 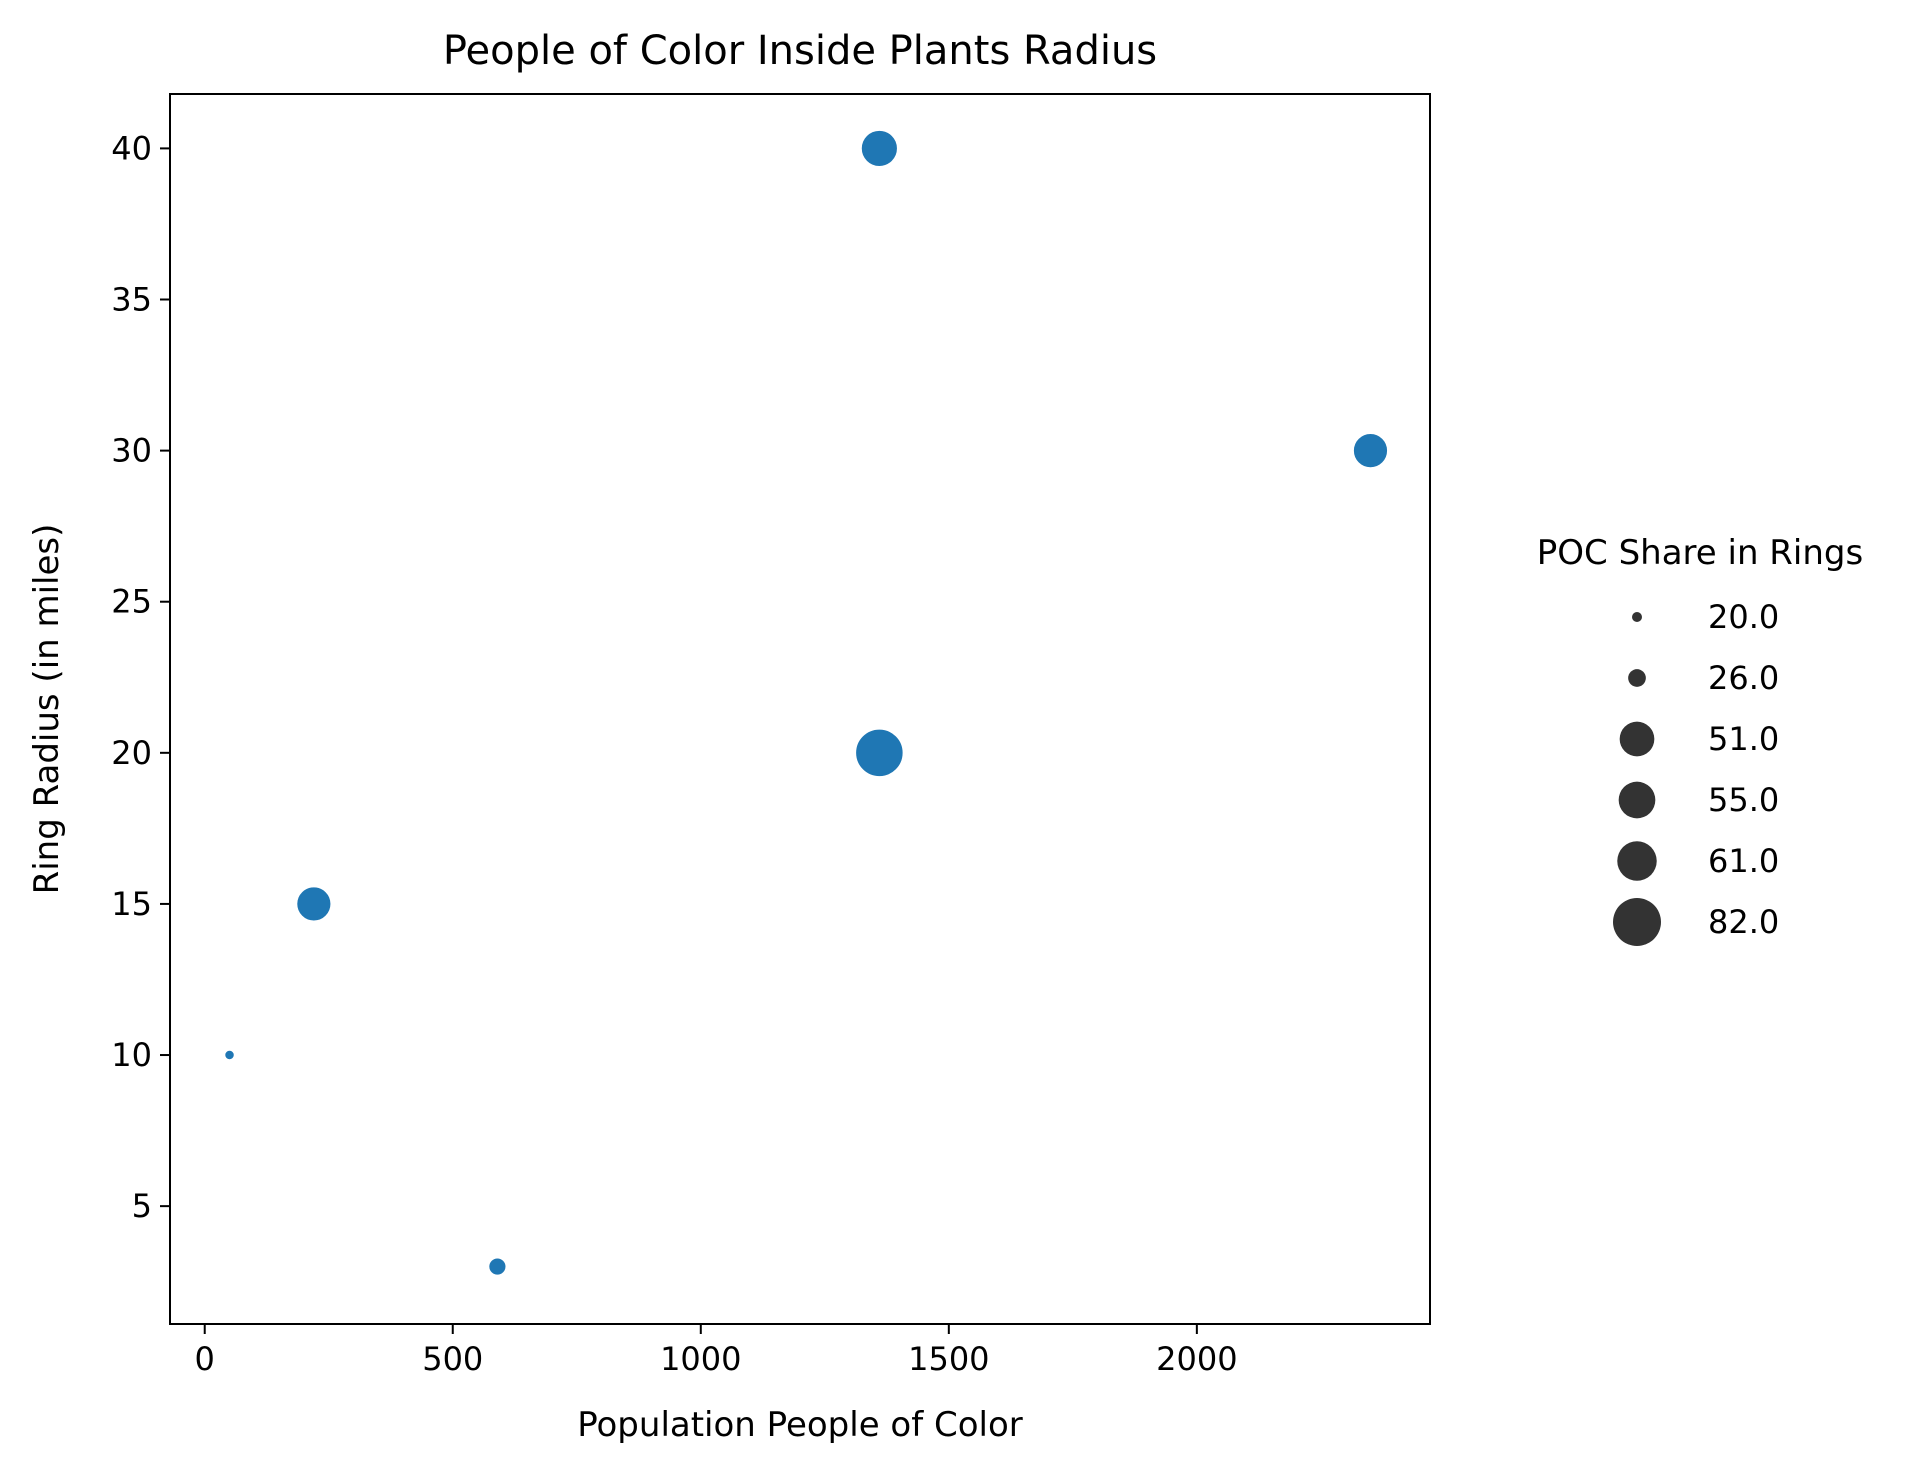 What do you see at coordinates (1700, 553) in the screenshot?
I see `legend-title: POC Share in Rings` at bounding box center [1700, 553].